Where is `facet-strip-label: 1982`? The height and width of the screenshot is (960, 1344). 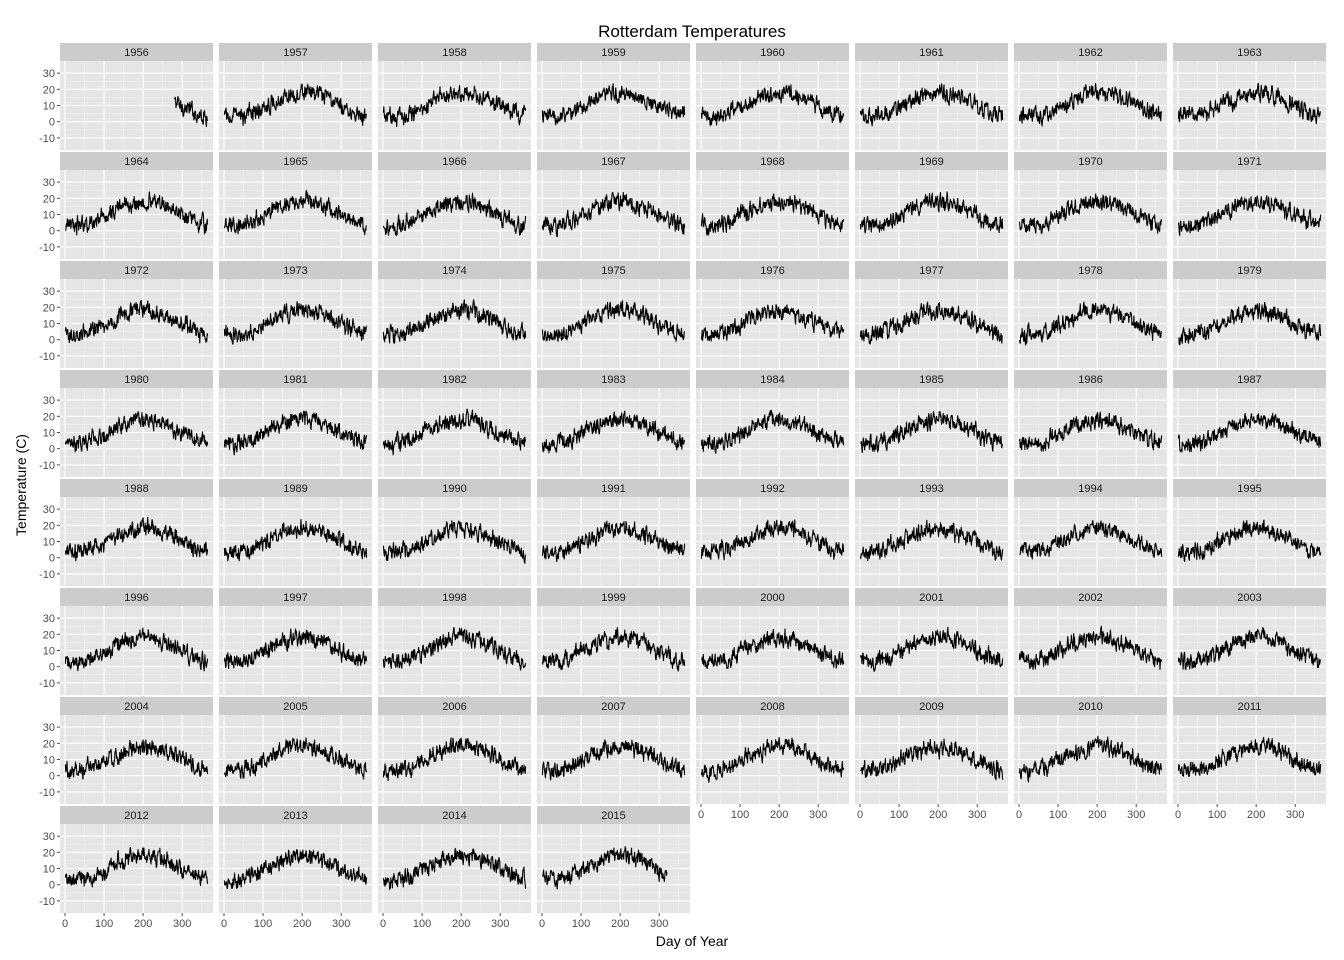 facet-strip-label: 1982 is located at coordinates (454, 380).